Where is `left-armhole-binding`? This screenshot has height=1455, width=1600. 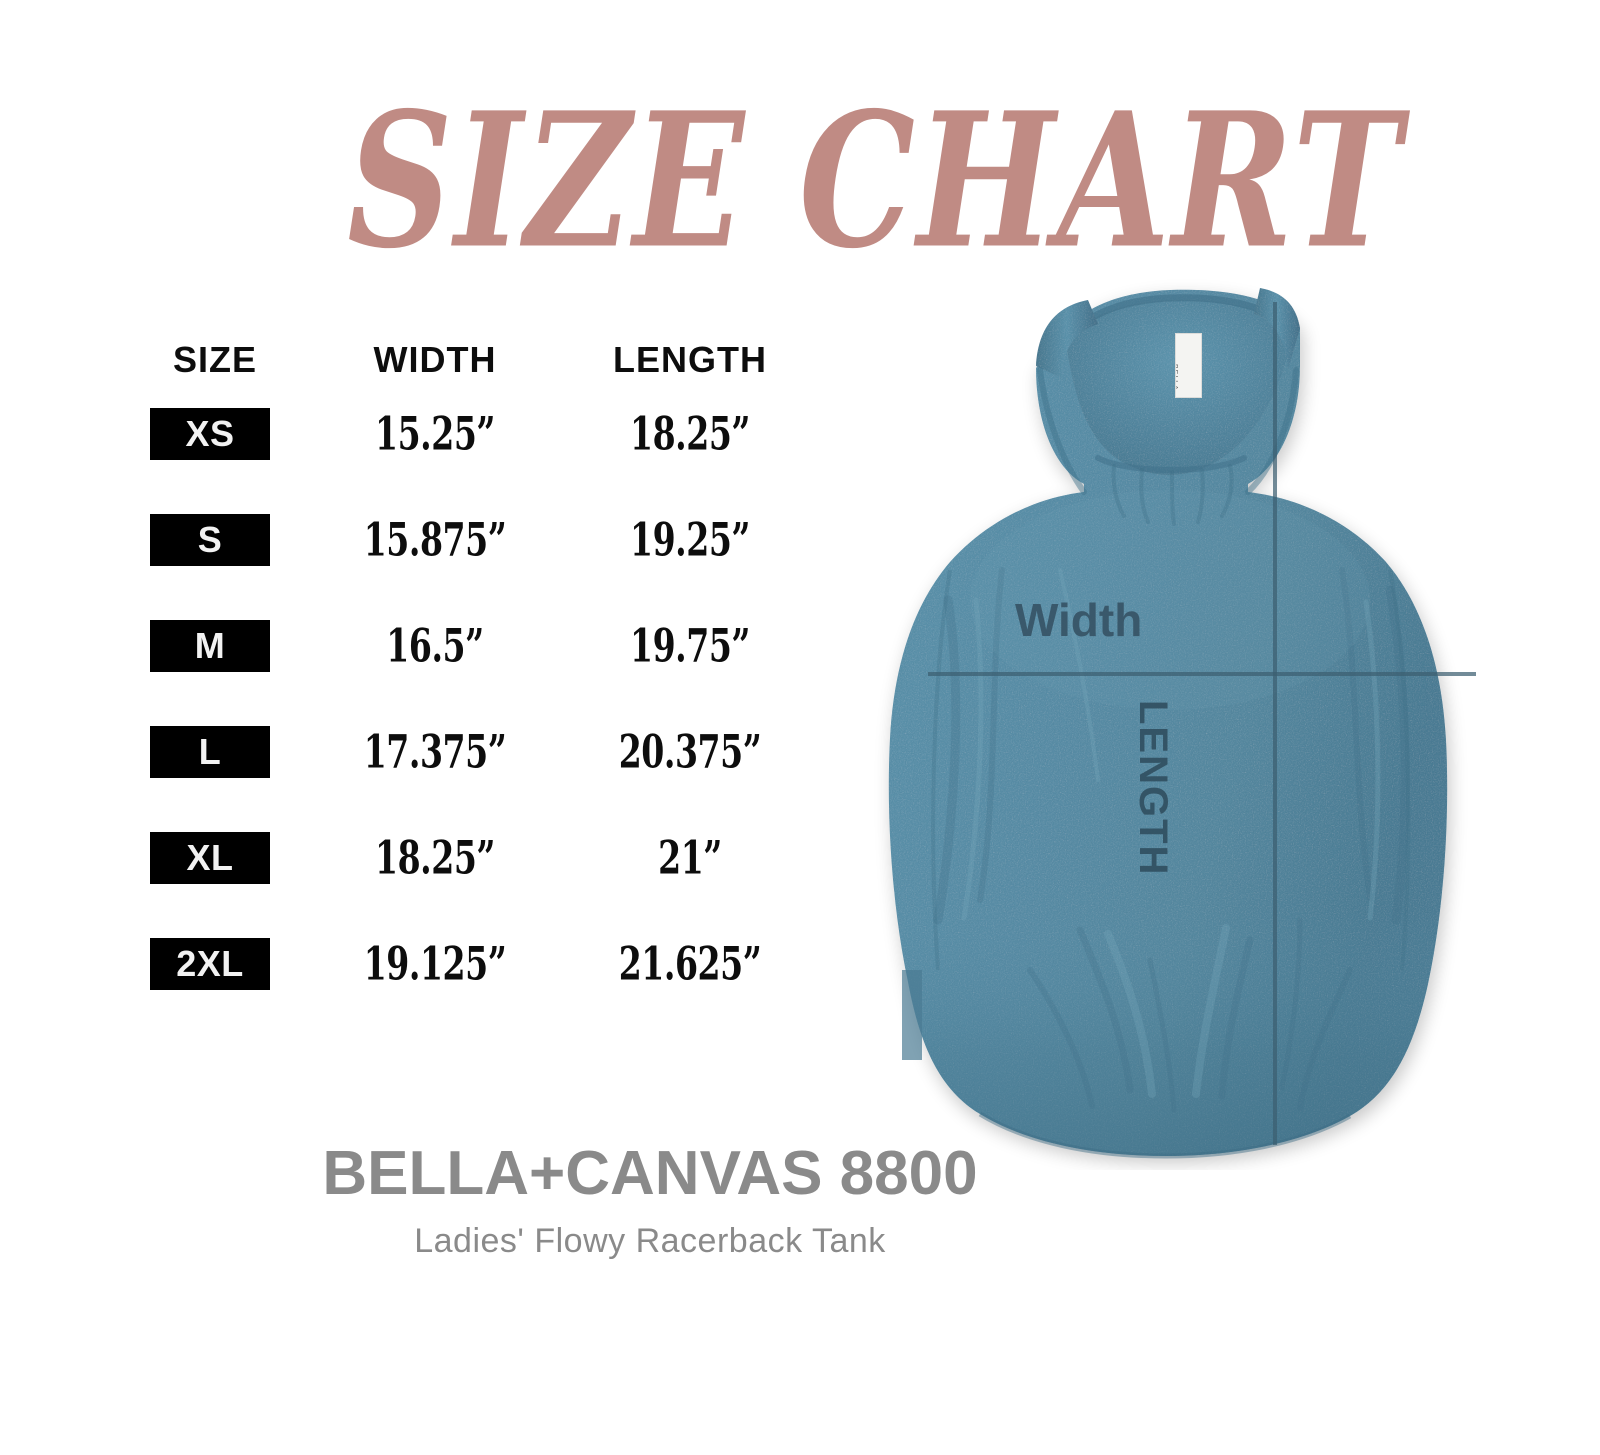 left-armhole-binding is located at coordinates (1062, 431).